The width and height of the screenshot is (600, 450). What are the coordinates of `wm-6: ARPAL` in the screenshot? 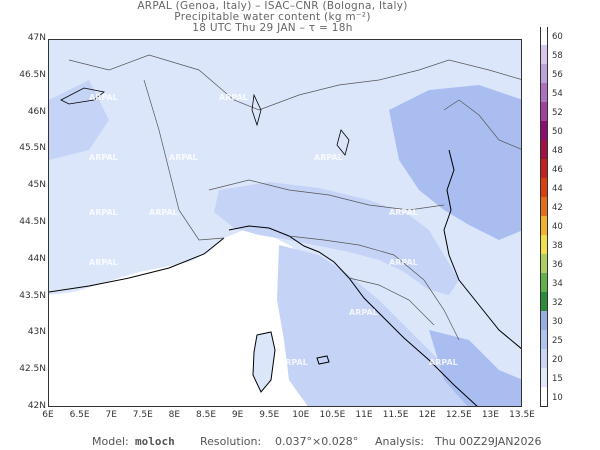 It's located at (103, 212).